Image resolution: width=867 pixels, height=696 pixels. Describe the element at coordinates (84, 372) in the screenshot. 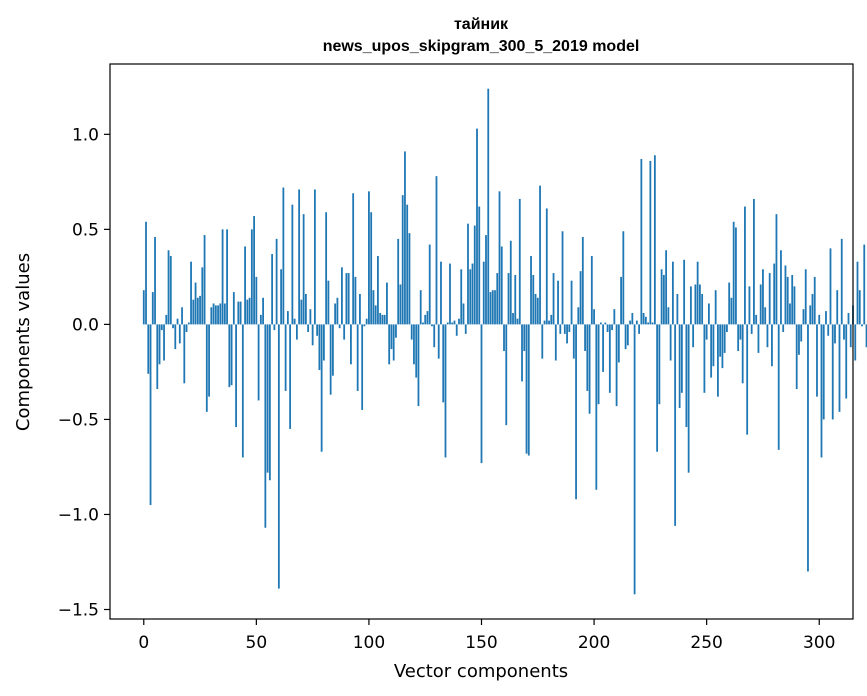

I see `y-axis-ticks: −1.5 −1.0 −0.5 0.0 0.5 1.0` at that location.